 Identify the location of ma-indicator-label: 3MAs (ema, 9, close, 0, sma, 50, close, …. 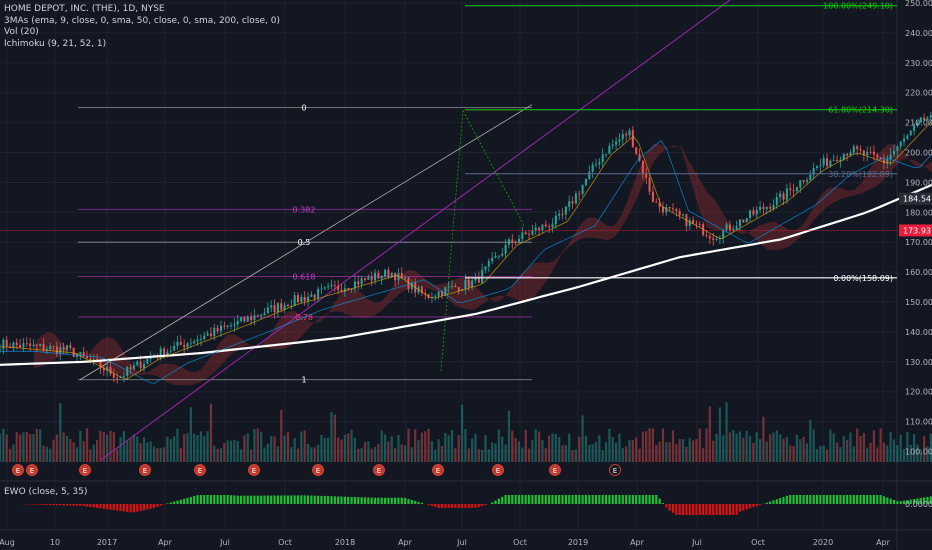
(142, 20).